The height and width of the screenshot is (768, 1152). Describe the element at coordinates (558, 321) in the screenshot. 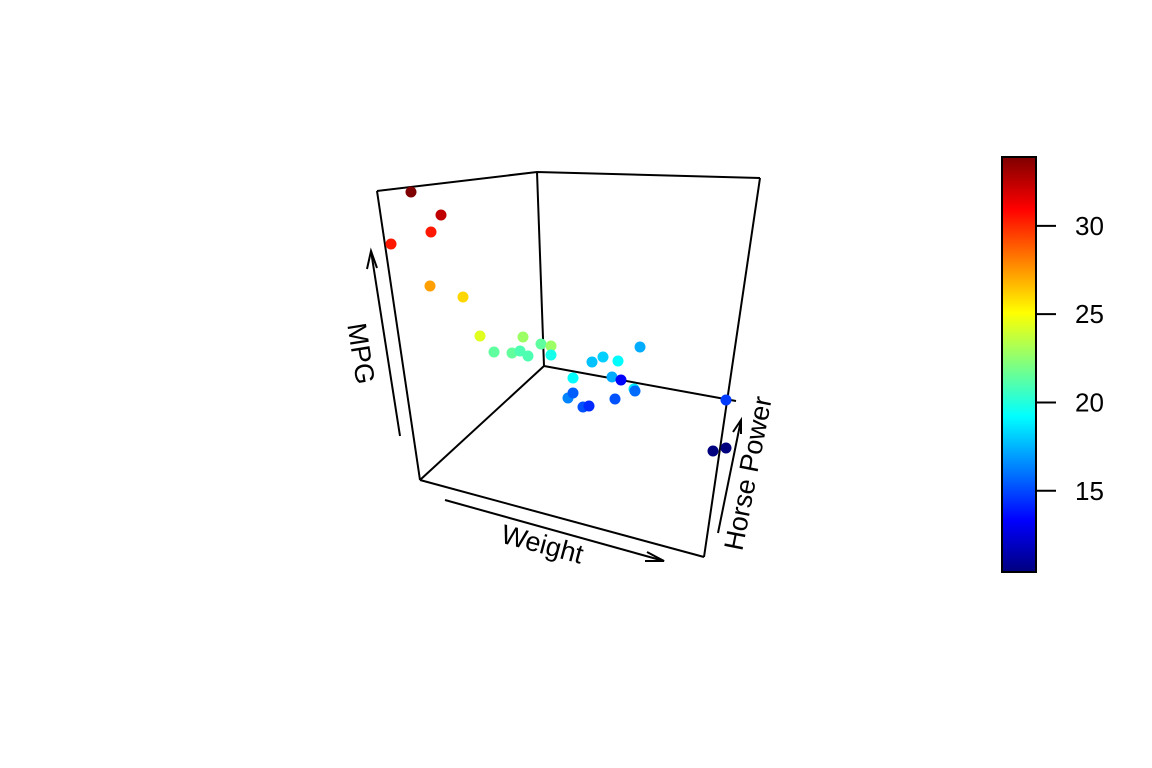

I see `data-points` at that location.